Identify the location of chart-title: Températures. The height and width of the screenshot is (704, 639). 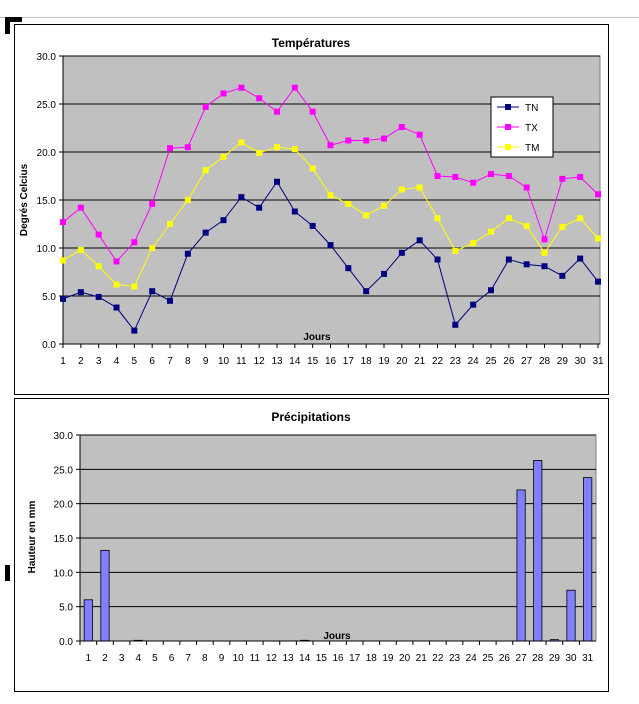
(311, 43).